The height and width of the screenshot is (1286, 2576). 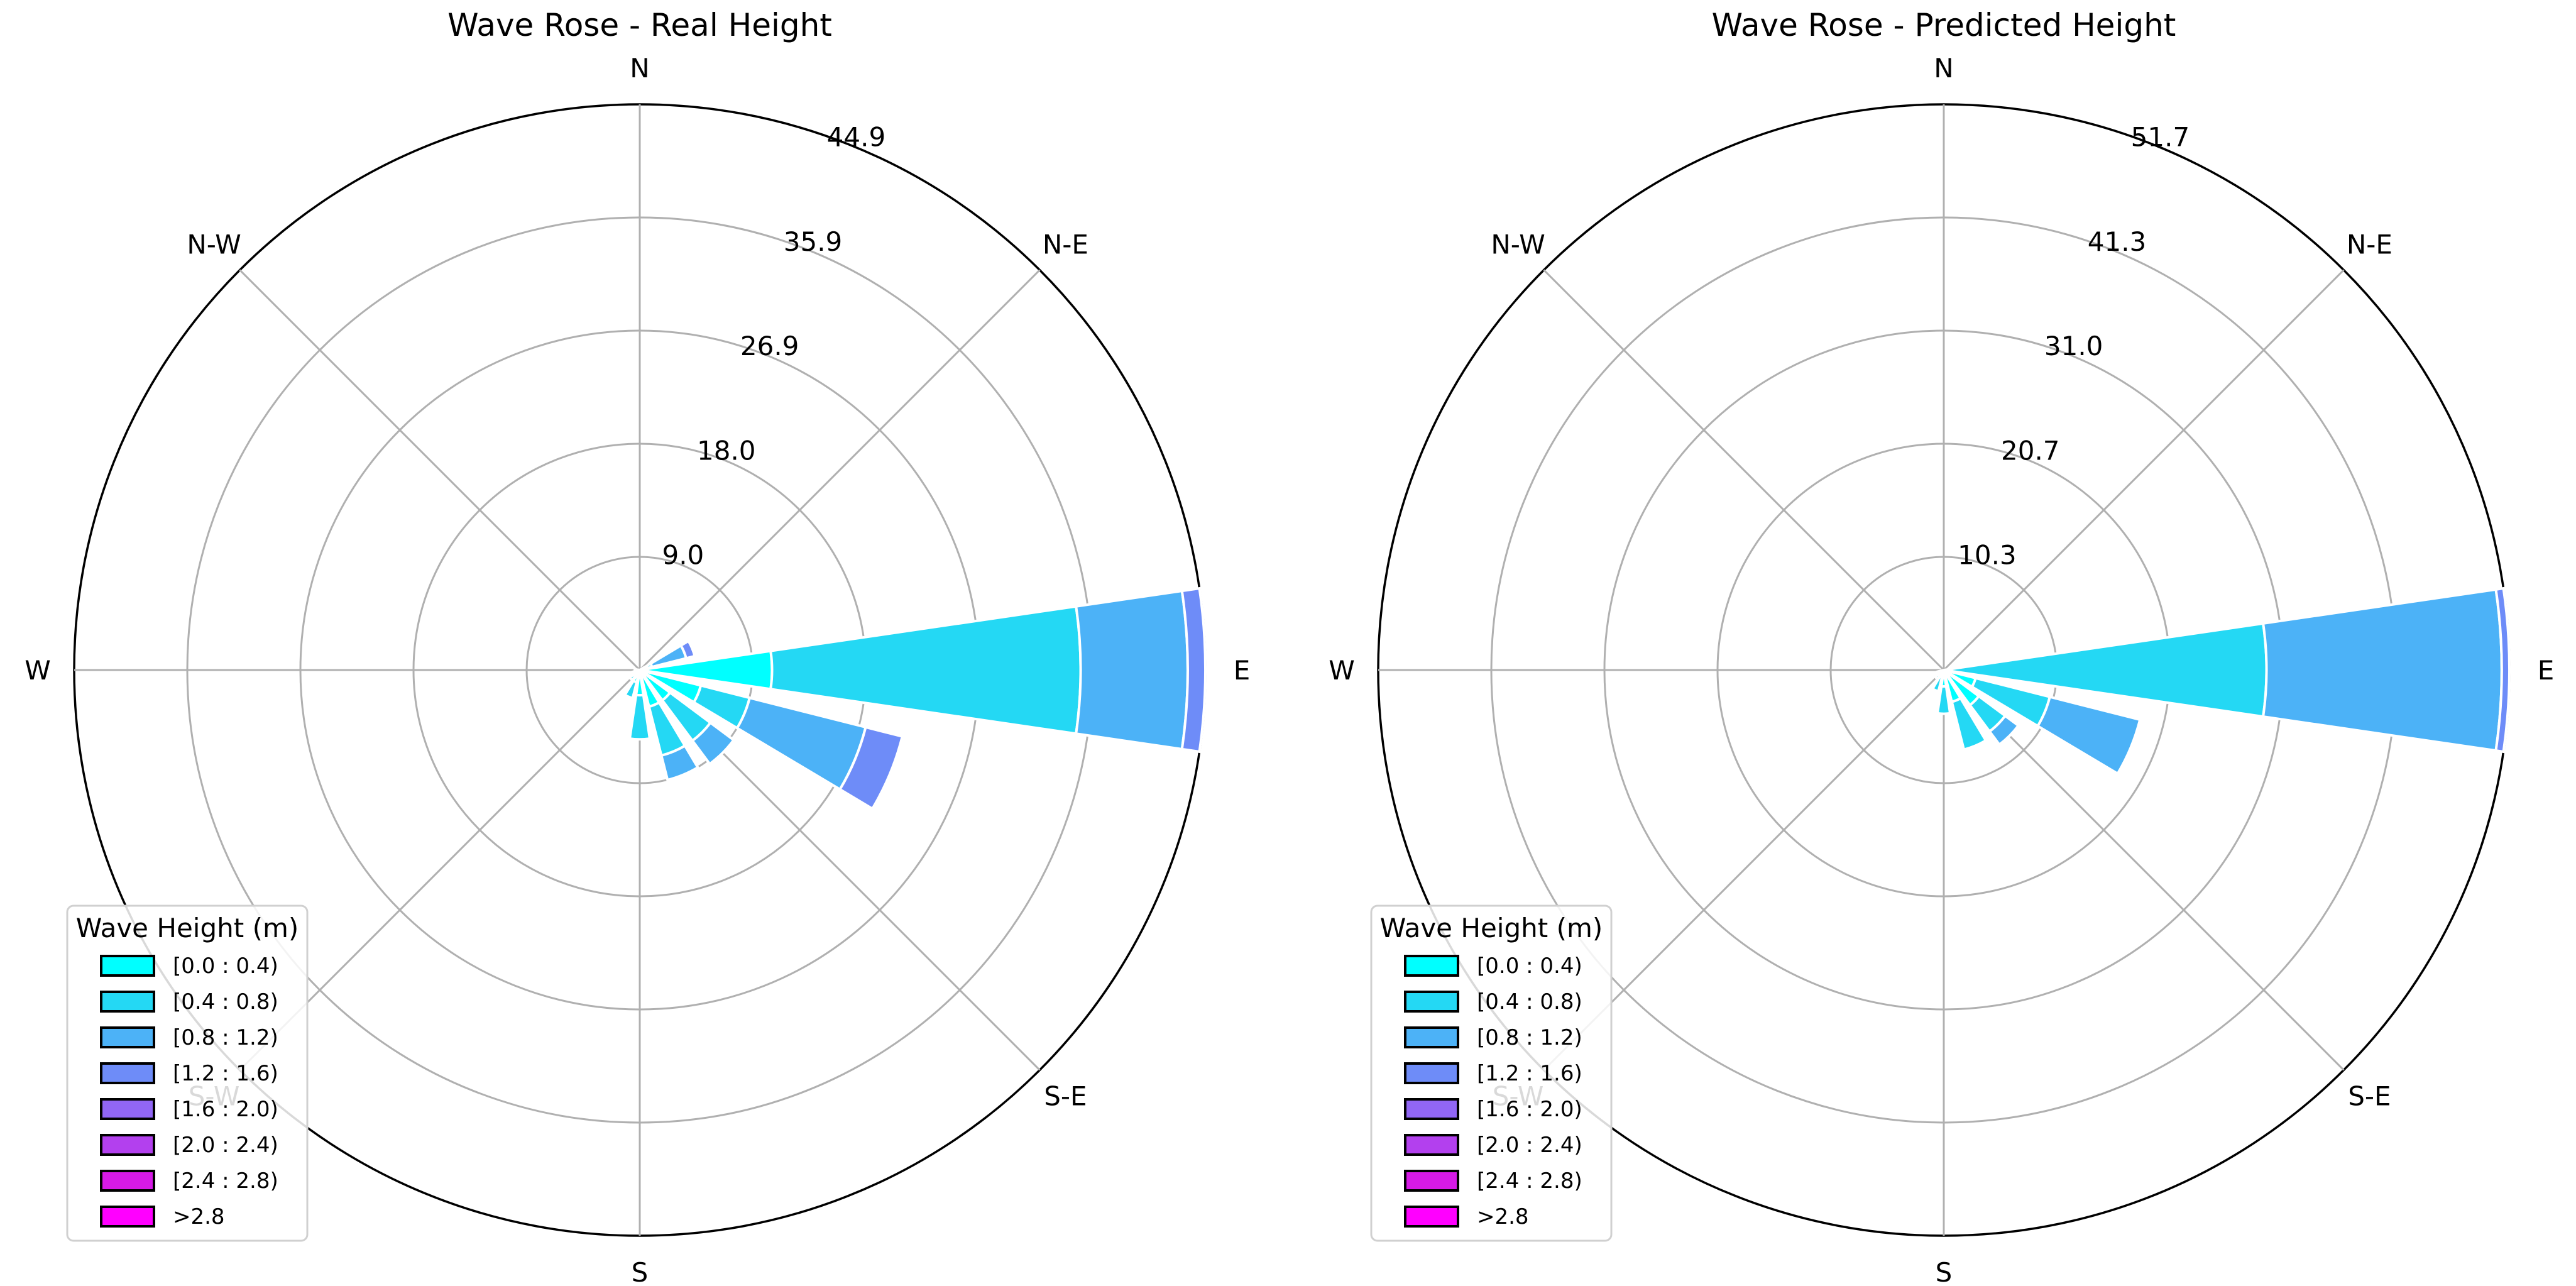 I want to click on real-legend-label-0-8-1-2: [0.8 : 1.2), so click(x=225, y=1037).